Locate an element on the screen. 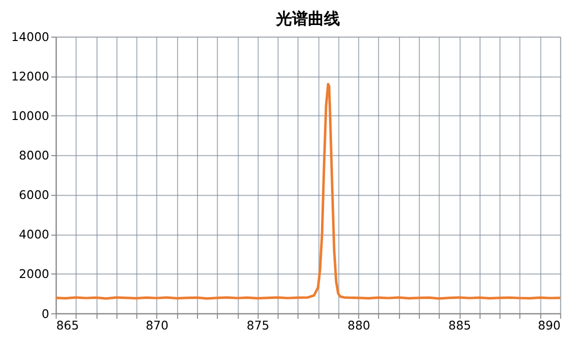 This screenshot has height=352, width=587. y-tick-label: 4000 is located at coordinates (34, 235).